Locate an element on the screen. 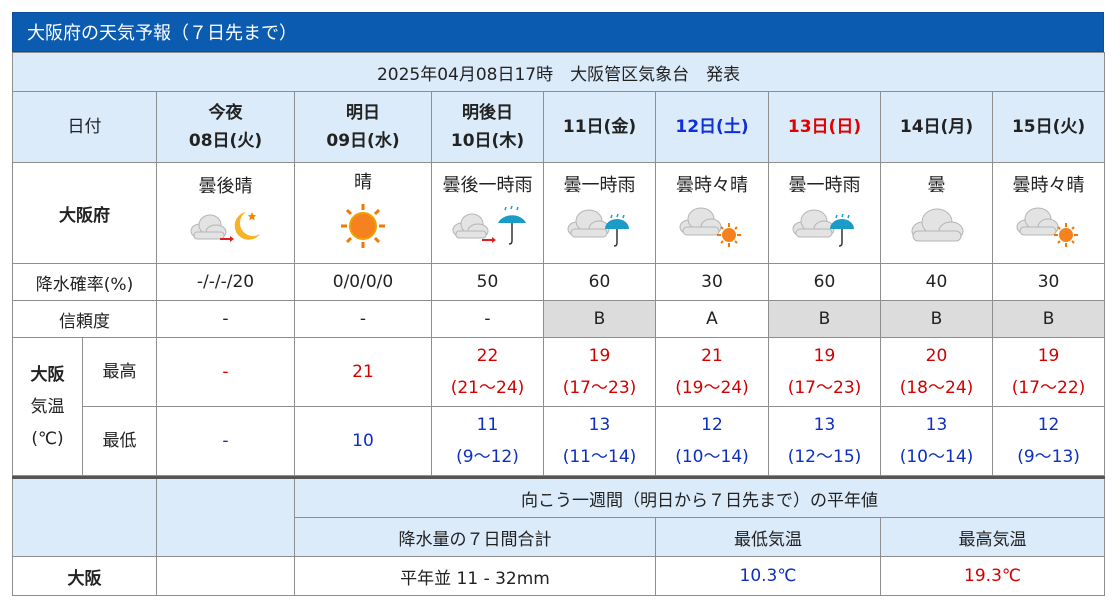  min-temp-cell: 12 (9～13) is located at coordinates (1048, 441).